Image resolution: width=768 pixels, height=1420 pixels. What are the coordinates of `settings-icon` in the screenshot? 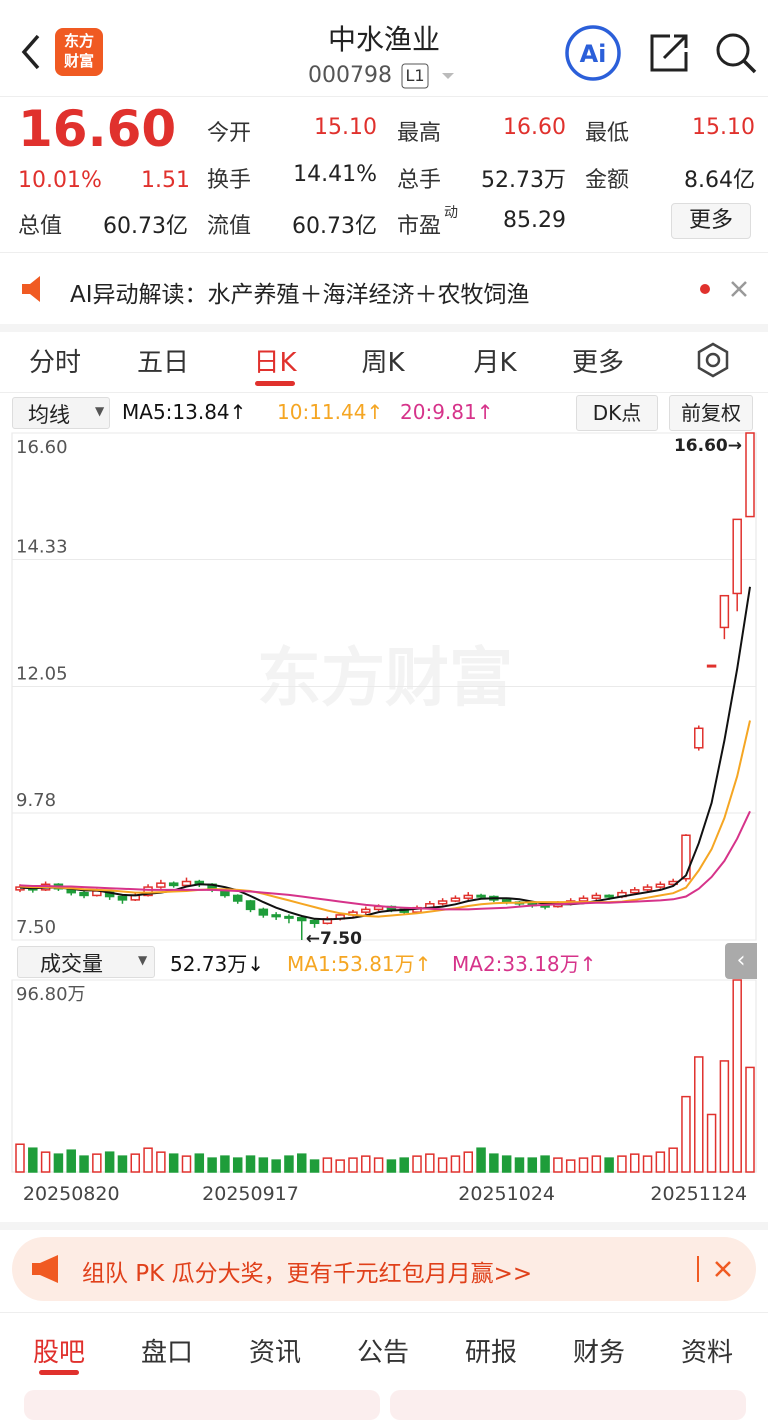 It's located at (713, 360).